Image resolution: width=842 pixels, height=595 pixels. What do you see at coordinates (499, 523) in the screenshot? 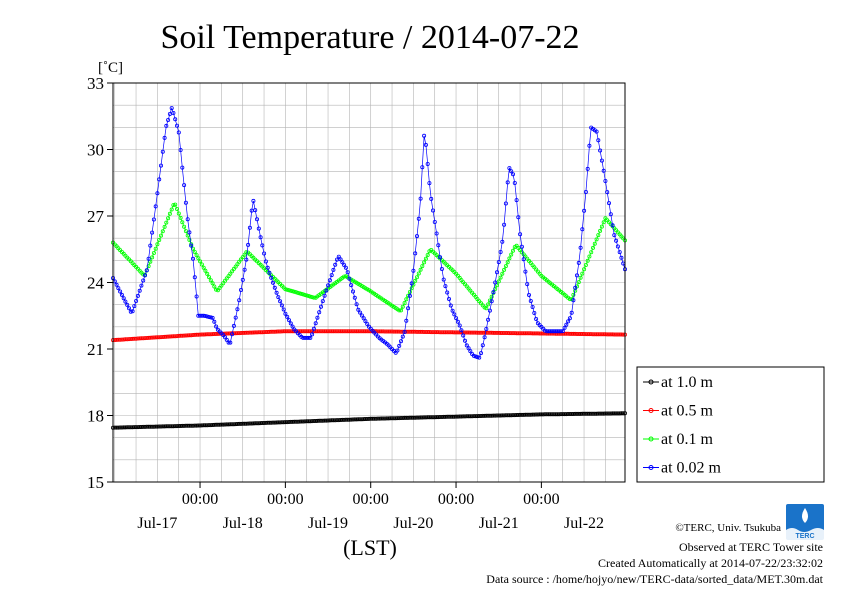
I see `x-date-label: Jul-21` at bounding box center [499, 523].